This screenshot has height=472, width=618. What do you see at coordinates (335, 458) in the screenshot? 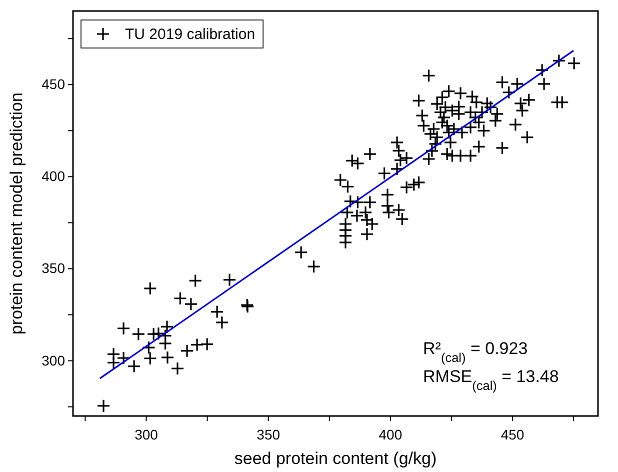
I see `x-axis-title: seed protein content (g/kg)` at bounding box center [335, 458].